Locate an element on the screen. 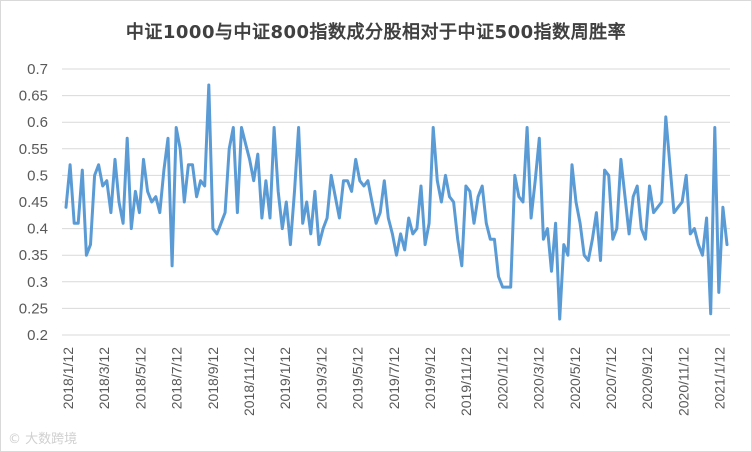 This screenshot has height=452, width=752. x-tick-label: 2020/1/12 is located at coordinates (502, 378).